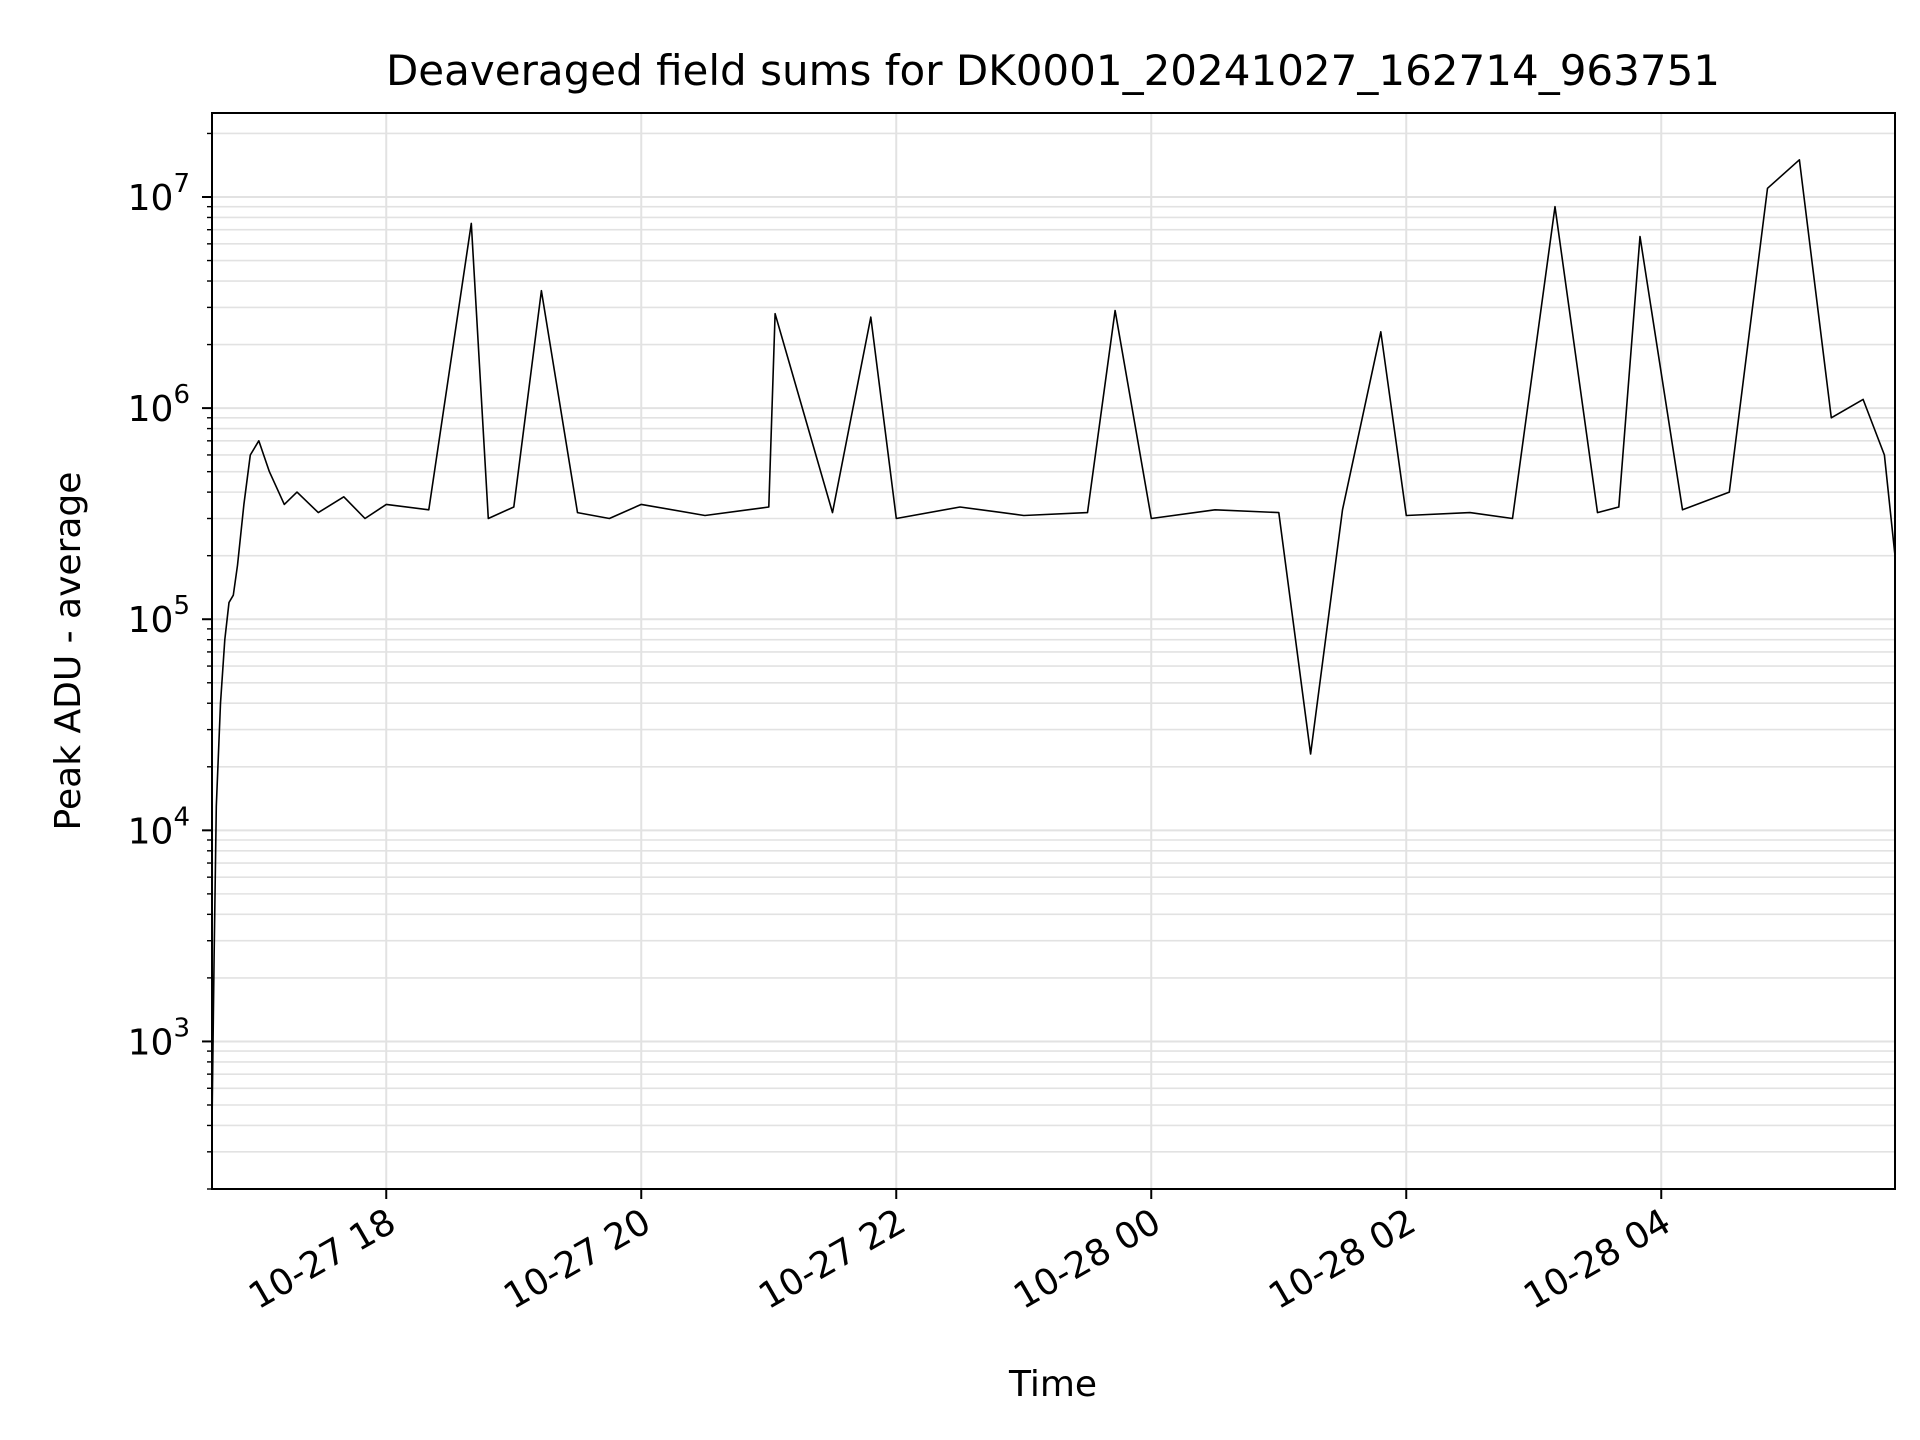  I want to click on y-tick-label: 10³, so click(159, 1038).